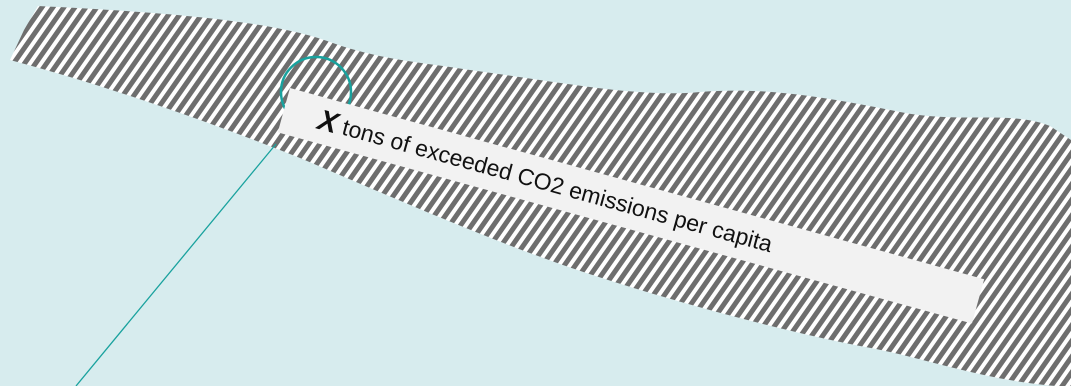  I want to click on callout-leader-line, so click(176, 264).